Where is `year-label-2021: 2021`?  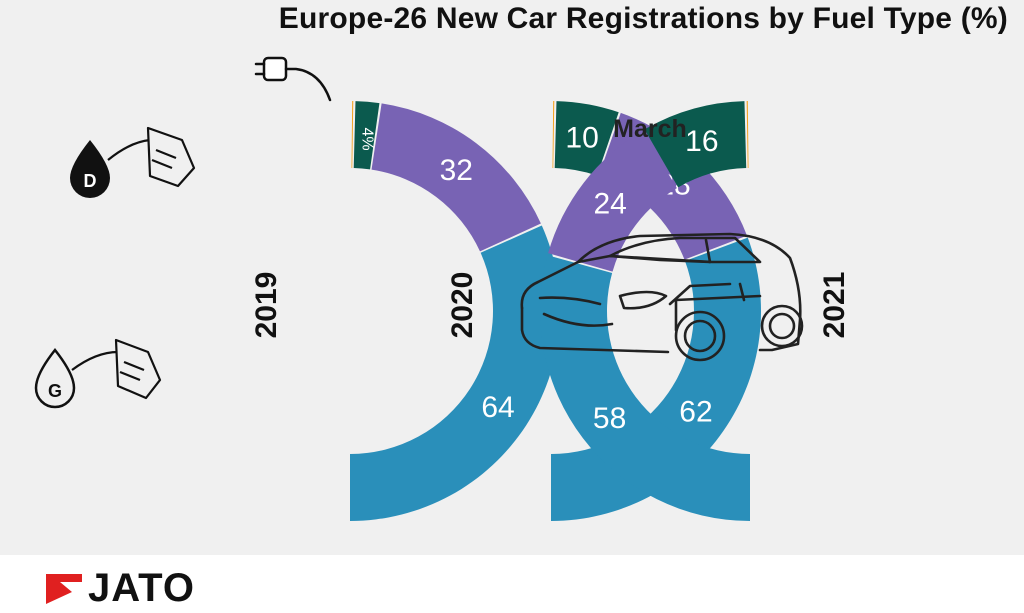
year-label-2021: 2021 is located at coordinates (834, 305).